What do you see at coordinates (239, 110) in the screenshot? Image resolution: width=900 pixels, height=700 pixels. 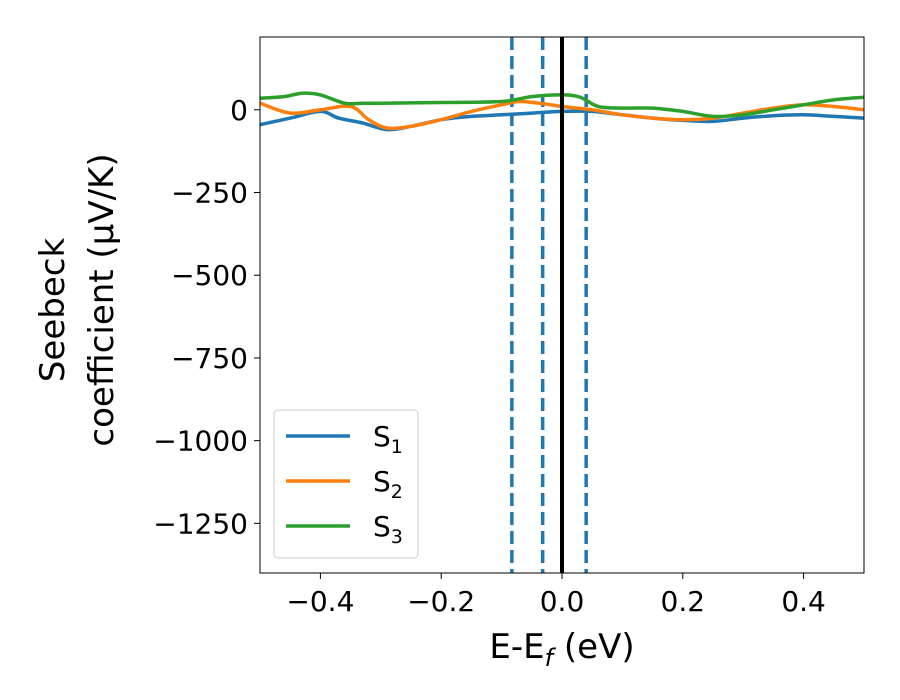 I see `y-tick-label: 0` at bounding box center [239, 110].